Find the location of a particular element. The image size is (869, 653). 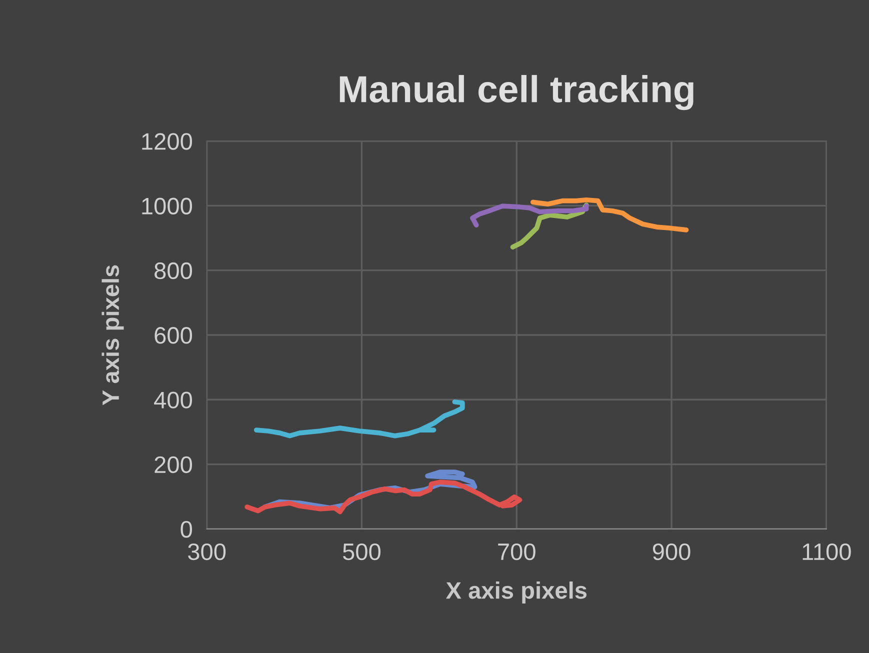

y-tick-label: 1000 is located at coordinates (167, 206).